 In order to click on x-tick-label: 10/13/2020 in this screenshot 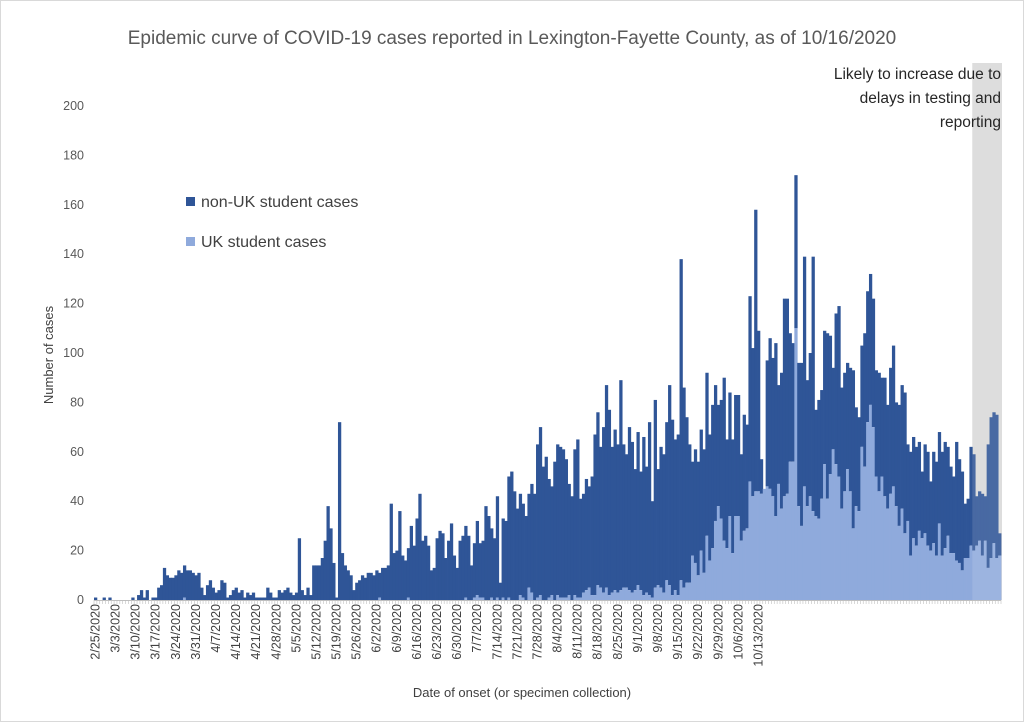, I will do `click(758, 635)`.